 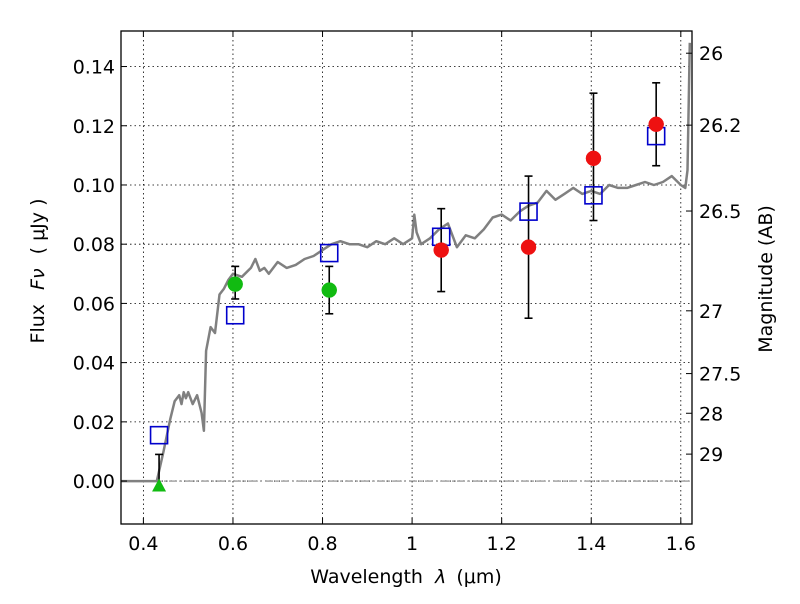 I want to click on y-tick-label: 0.06, so click(x=94, y=304).